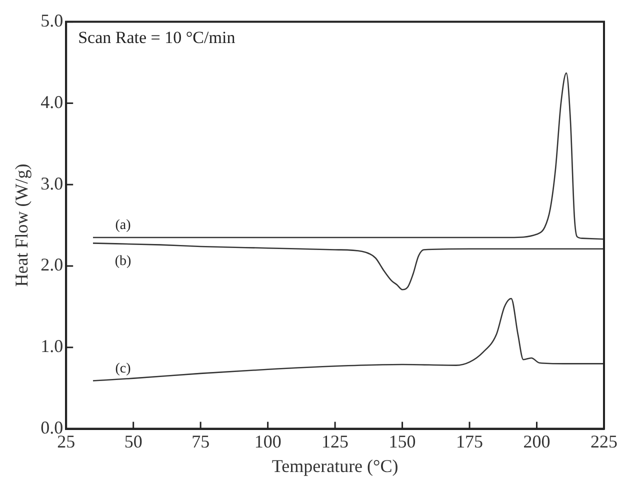  Describe the element at coordinates (22, 225) in the screenshot. I see `y-axis-title: Heat Flow (W/g)` at that location.